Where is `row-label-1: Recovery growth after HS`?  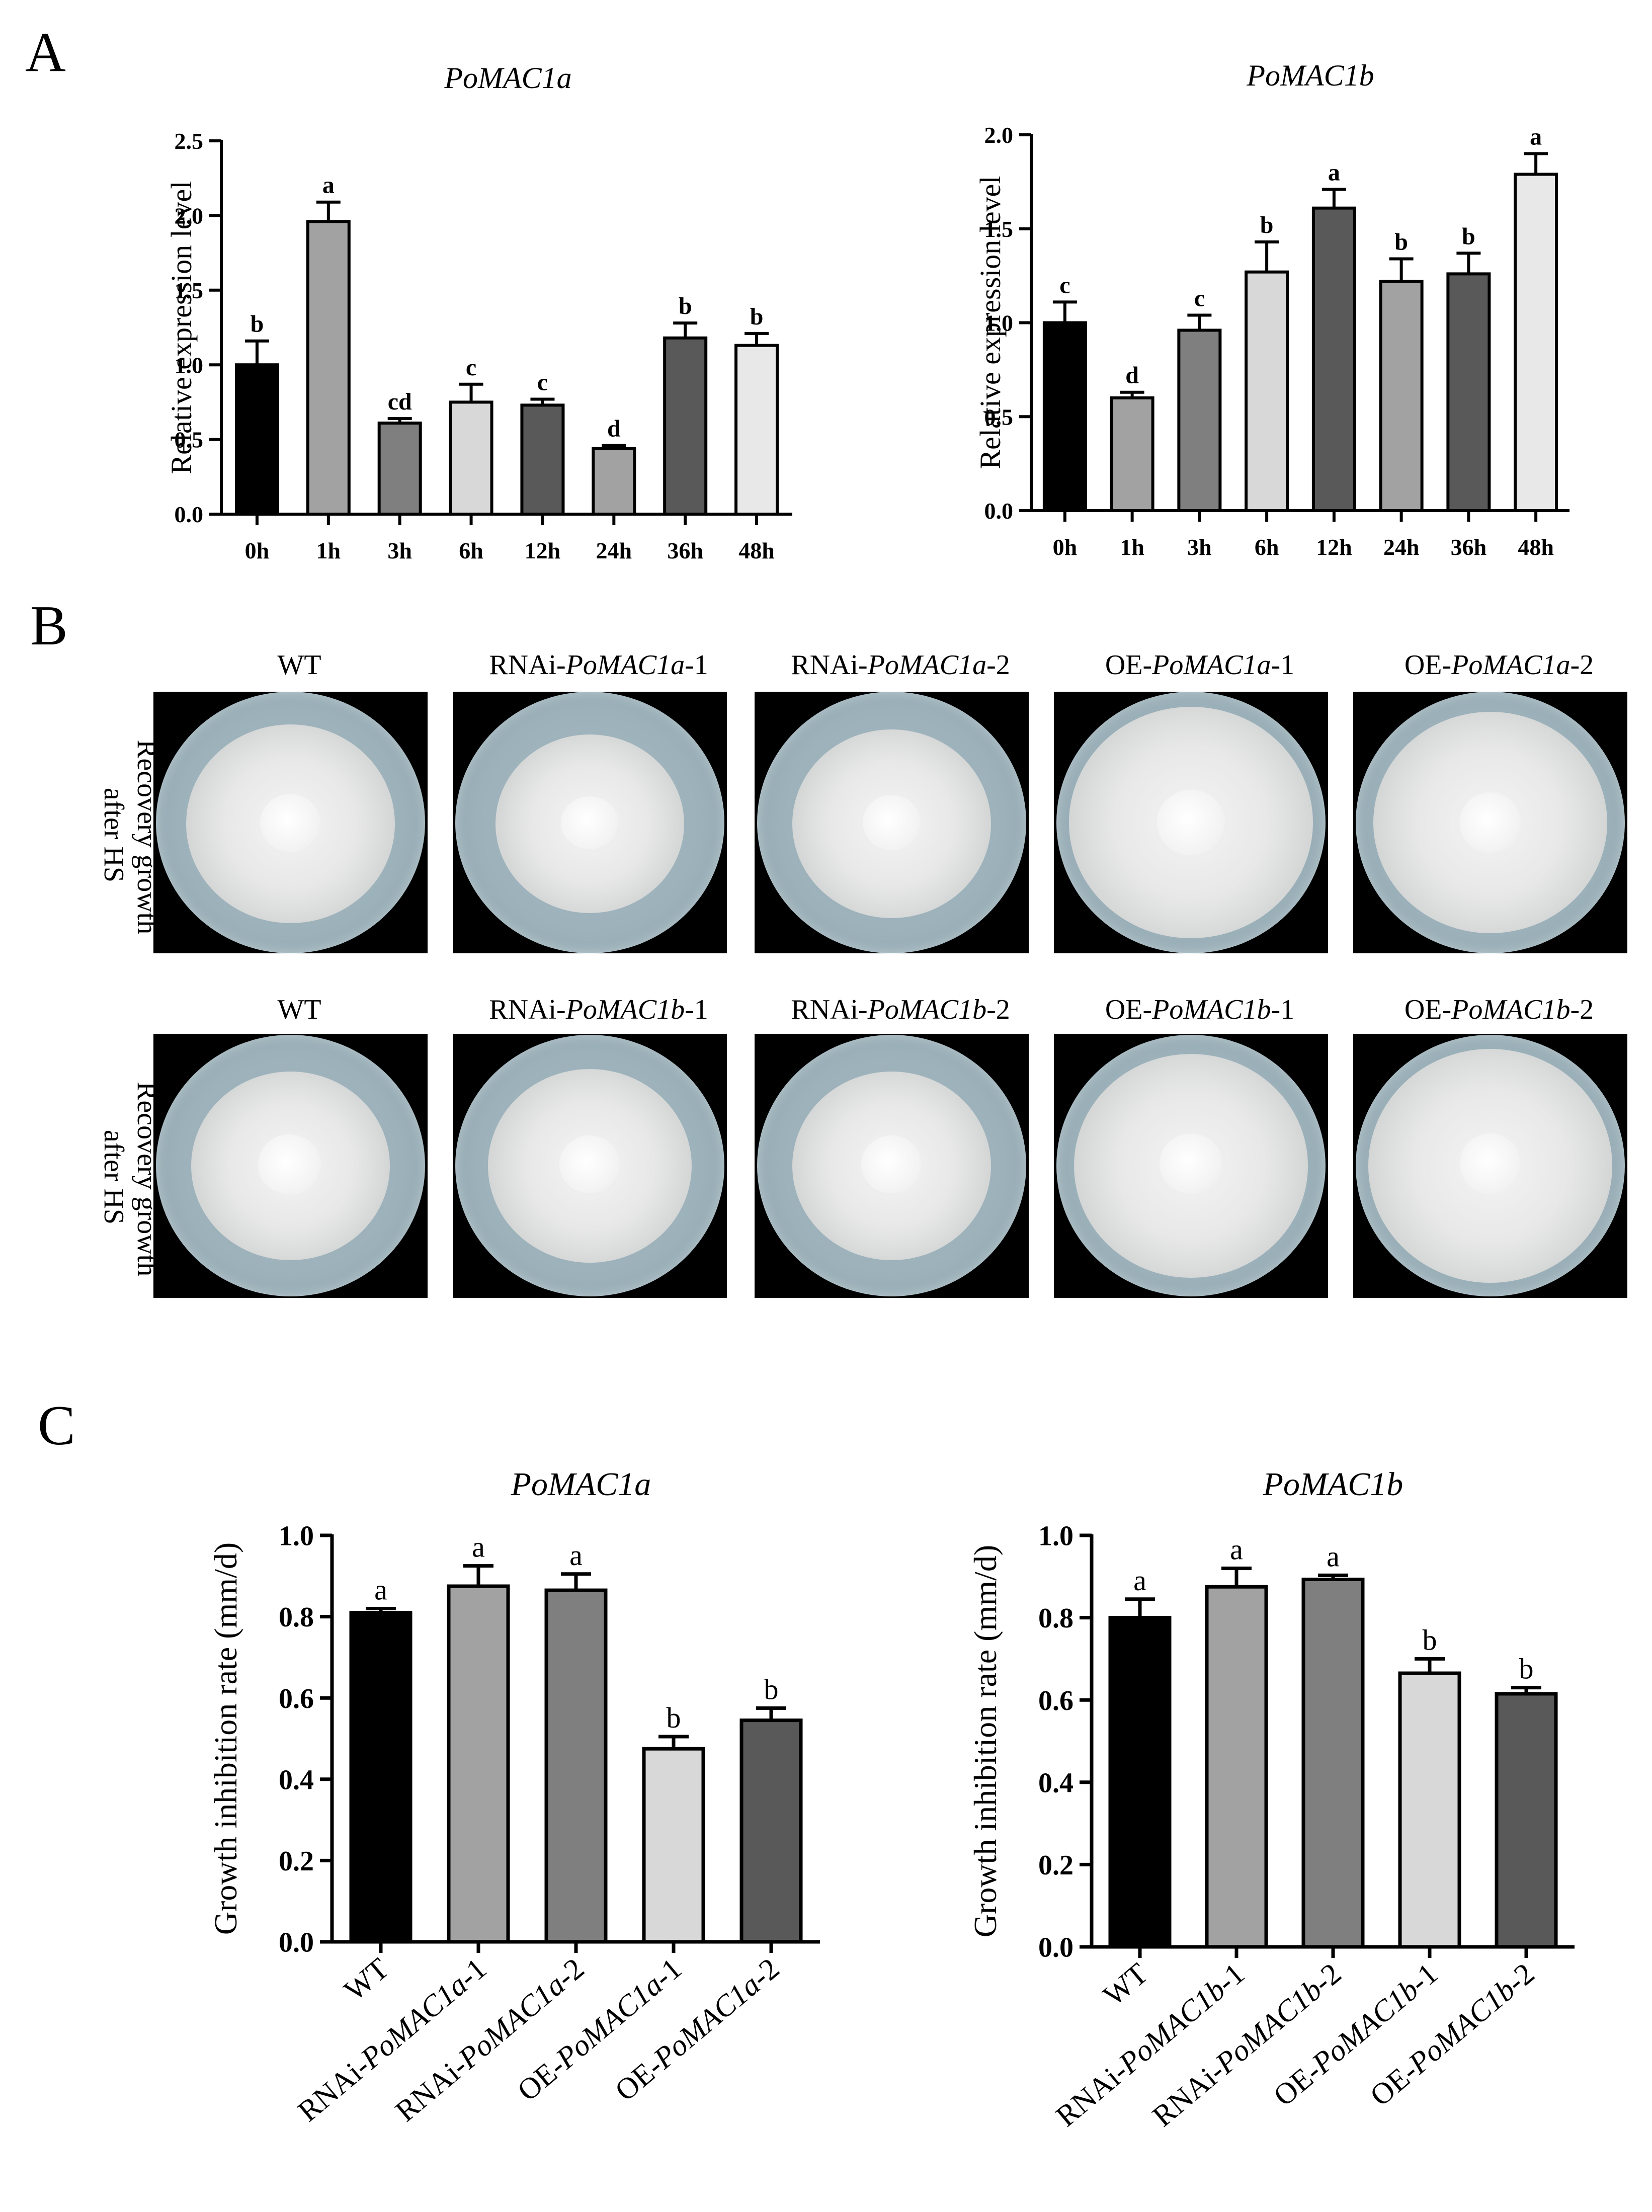 row-label-1: Recovery growth after HS is located at coordinates (128, 837).